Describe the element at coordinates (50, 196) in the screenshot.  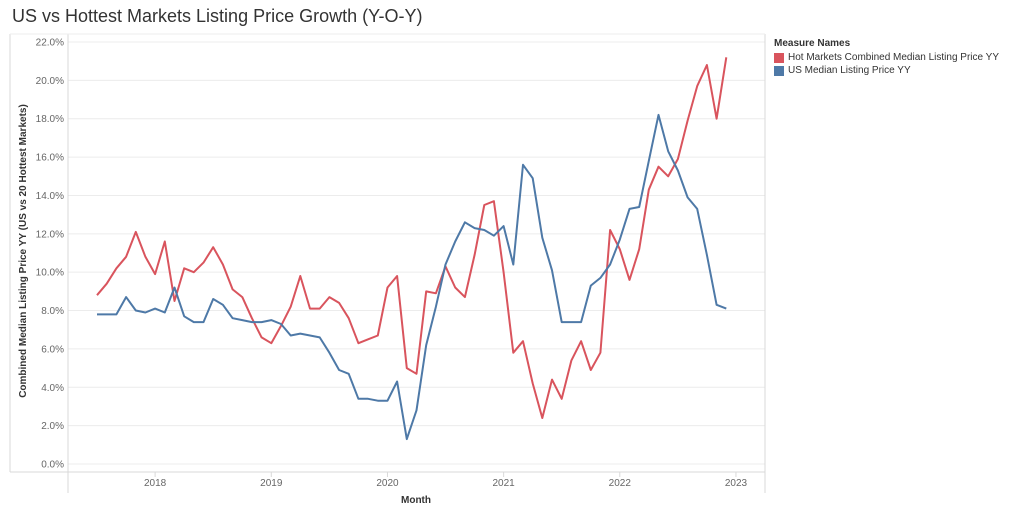
I see `y-tick-label: 14.0%` at that location.